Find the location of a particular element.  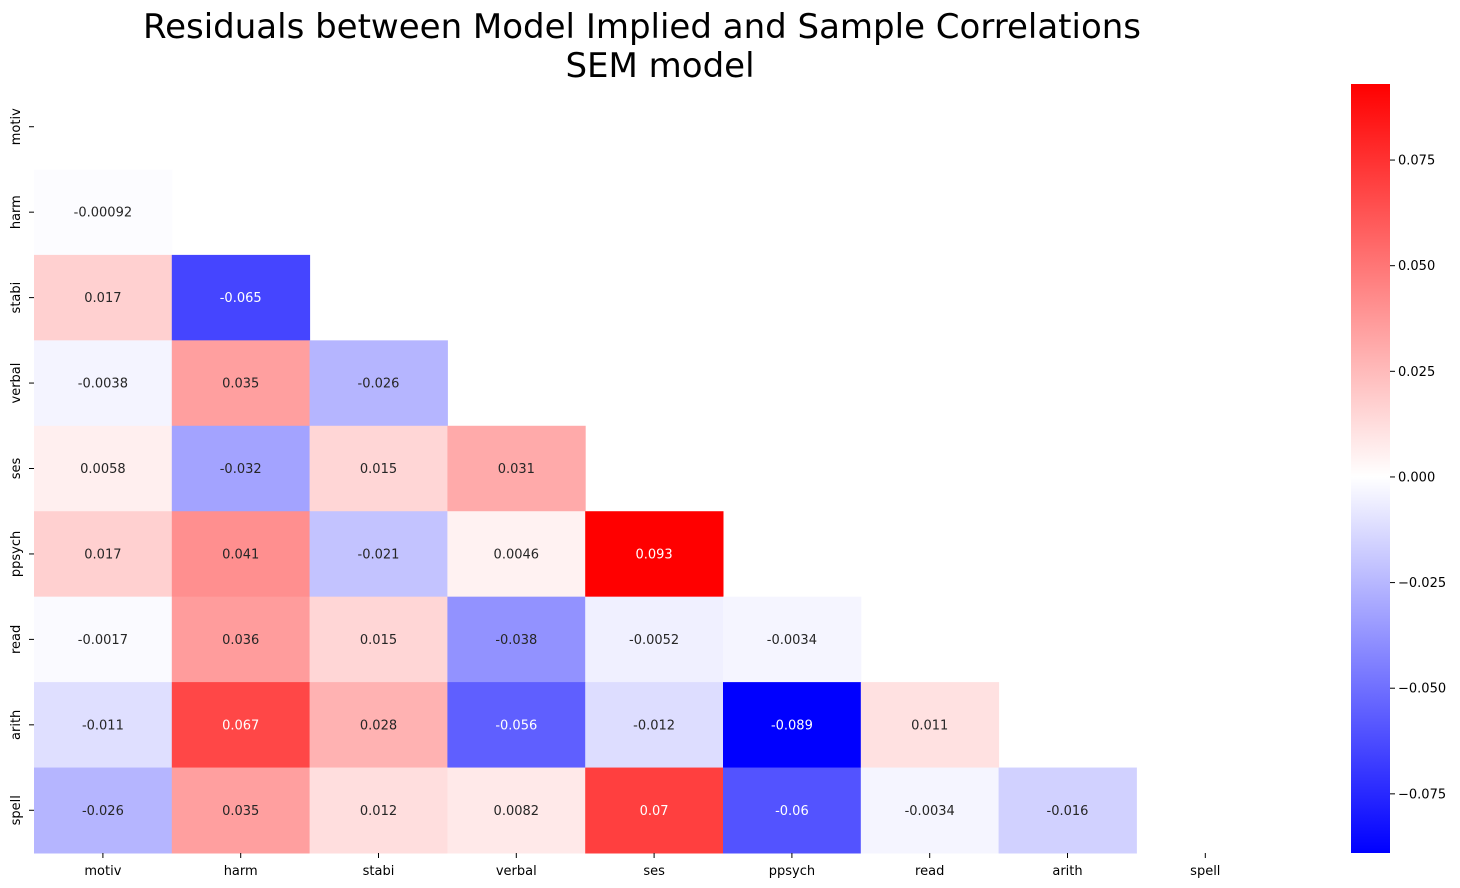

cell-value-label: 0.031 is located at coordinates (516, 469).